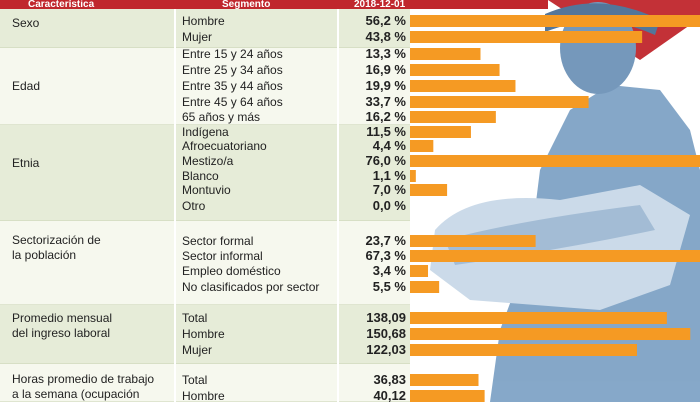 This screenshot has width=700, height=402. What do you see at coordinates (425, 287) in the screenshot?
I see `bar-sectorizaci-n-de-la--3` at bounding box center [425, 287].